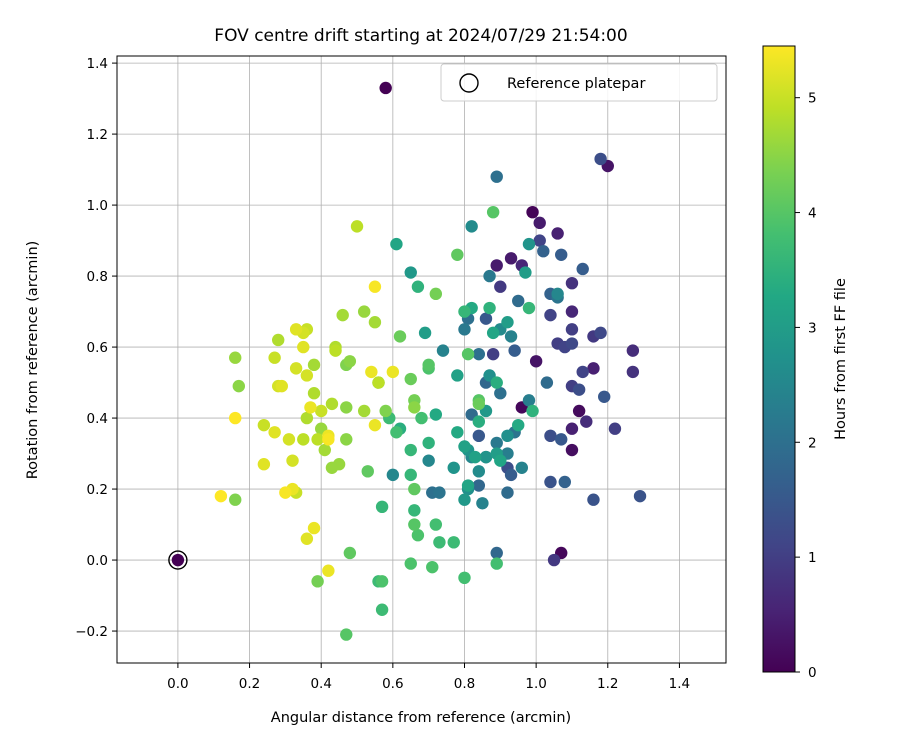 The height and width of the screenshot is (750, 900). What do you see at coordinates (91, 632) in the screenshot?
I see `y-tick-label: −0.2` at bounding box center [91, 632].